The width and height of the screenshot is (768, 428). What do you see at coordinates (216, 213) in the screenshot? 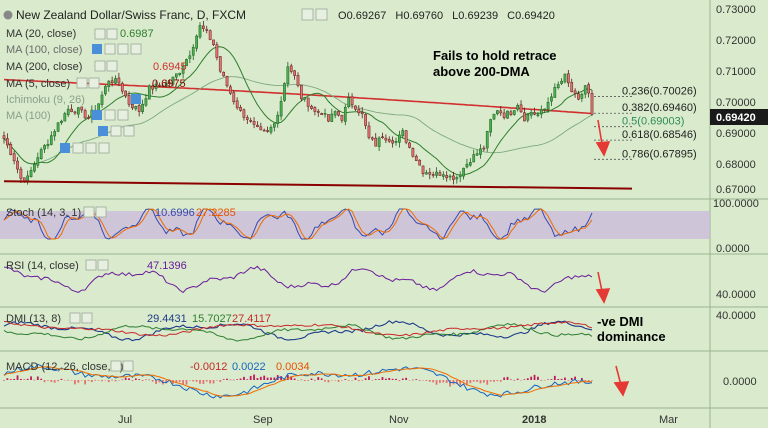
I see `stoch-d-value: 27.2285` at bounding box center [216, 213].